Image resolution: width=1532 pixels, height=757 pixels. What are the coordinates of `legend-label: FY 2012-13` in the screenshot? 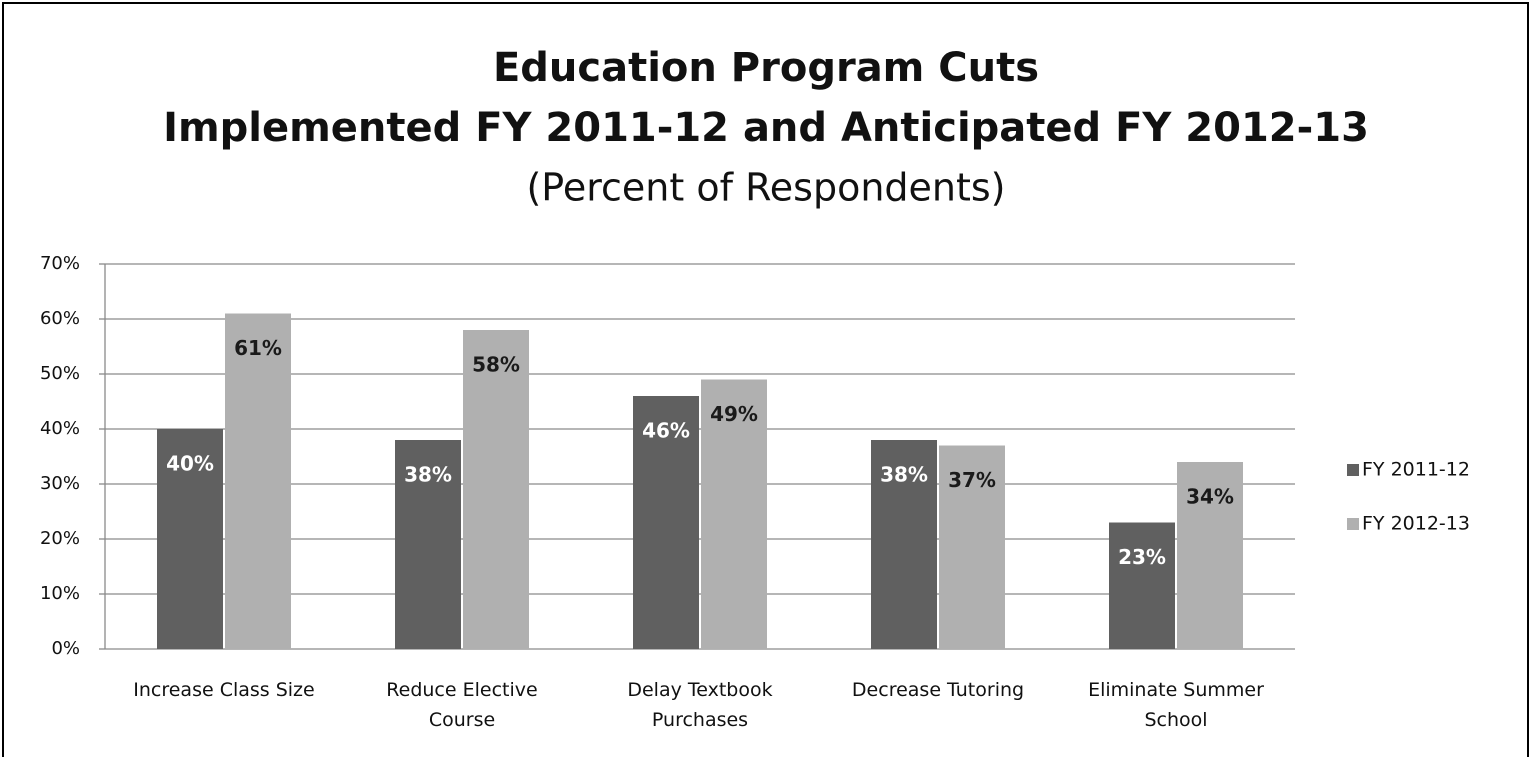 It's located at (1416, 524).